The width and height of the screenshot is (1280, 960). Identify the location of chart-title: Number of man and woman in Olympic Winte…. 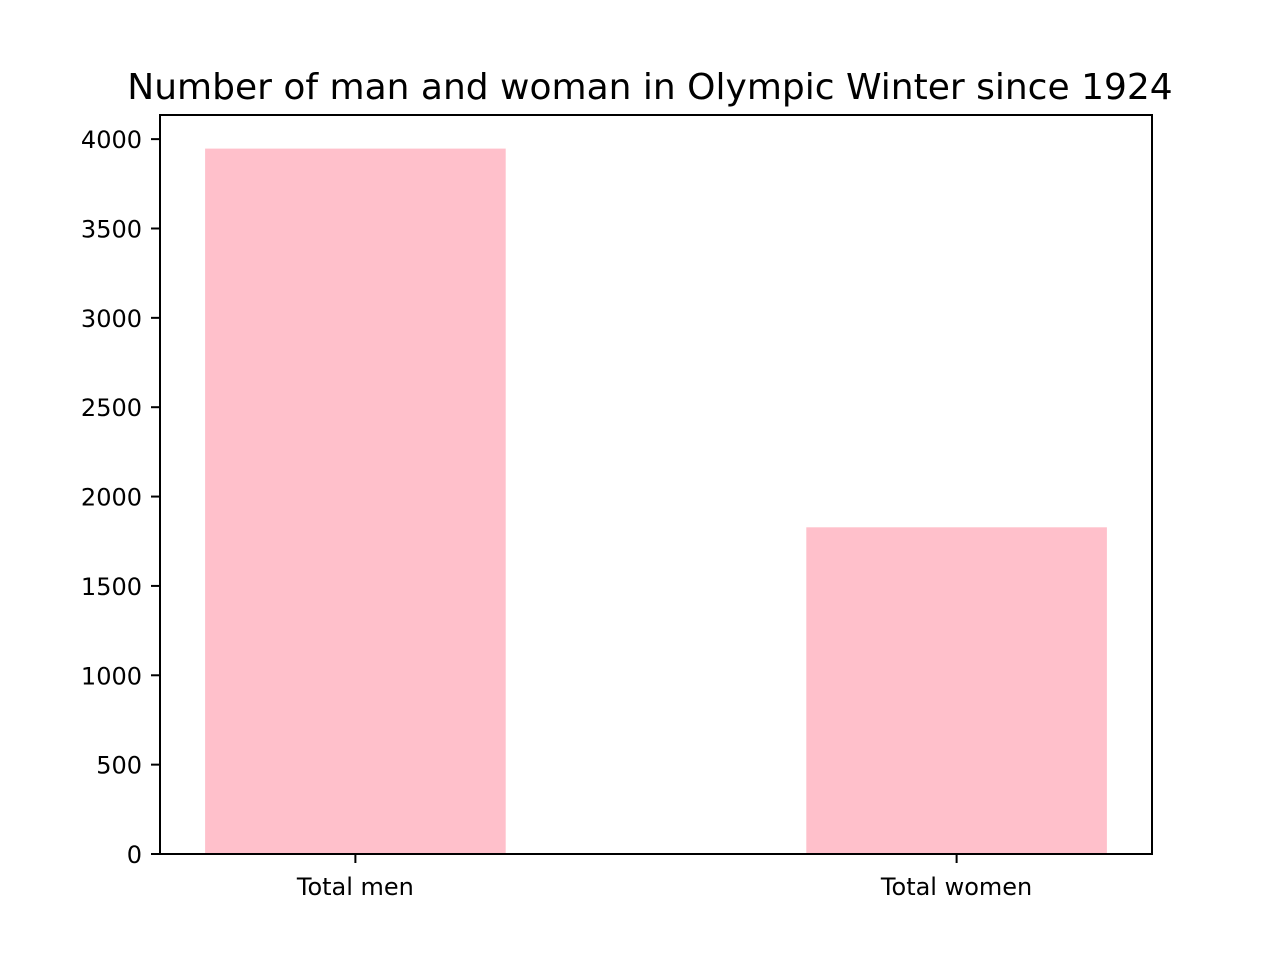
(649, 87).